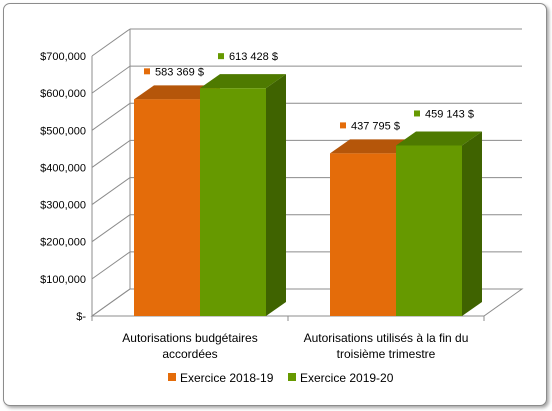  I want to click on legend-label: Exercice 2019-20, so click(347, 378).